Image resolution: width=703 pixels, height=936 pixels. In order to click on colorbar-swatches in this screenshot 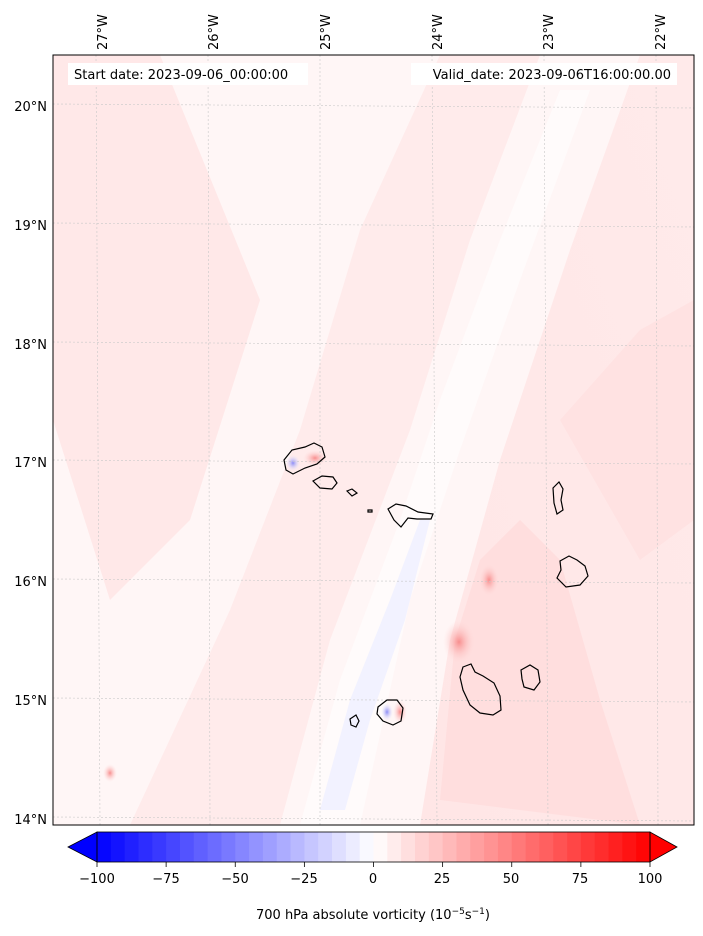, I will do `click(374, 847)`.